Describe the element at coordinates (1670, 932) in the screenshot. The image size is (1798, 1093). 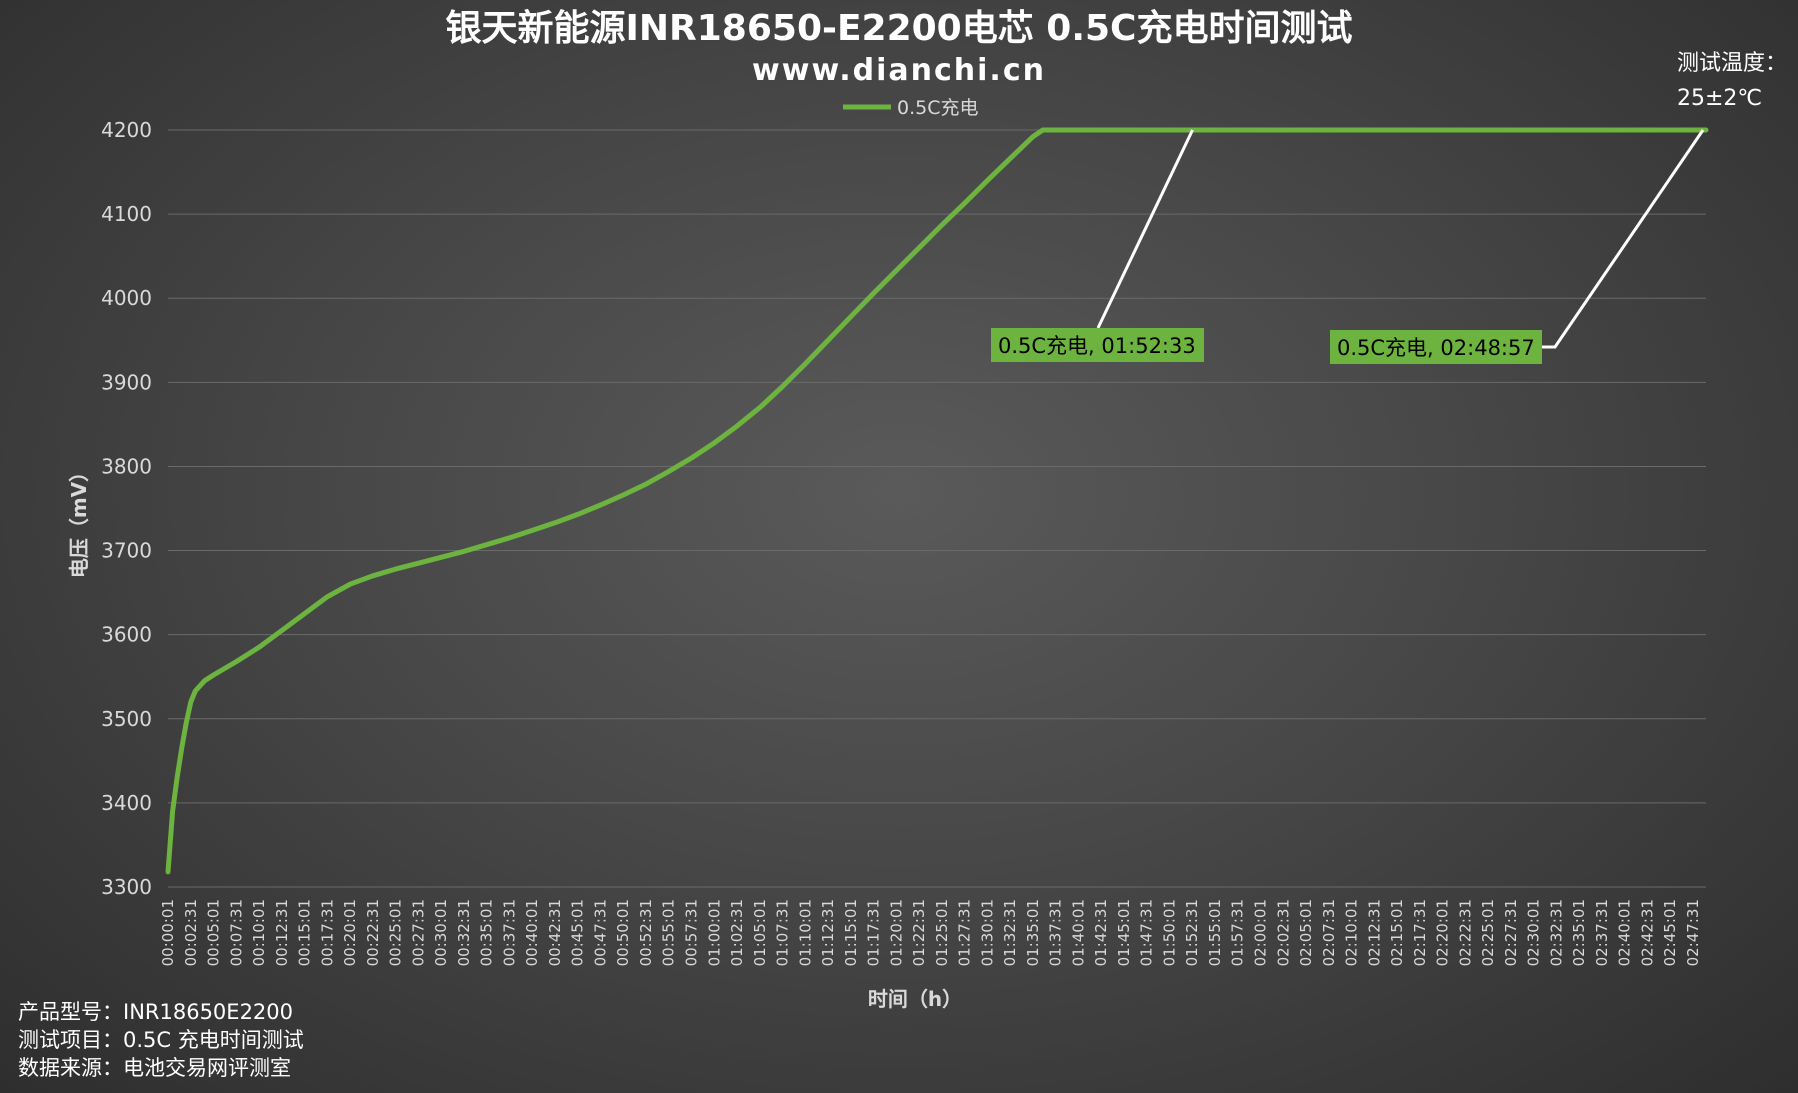
I see `x-tick-label: 02:45:01` at that location.